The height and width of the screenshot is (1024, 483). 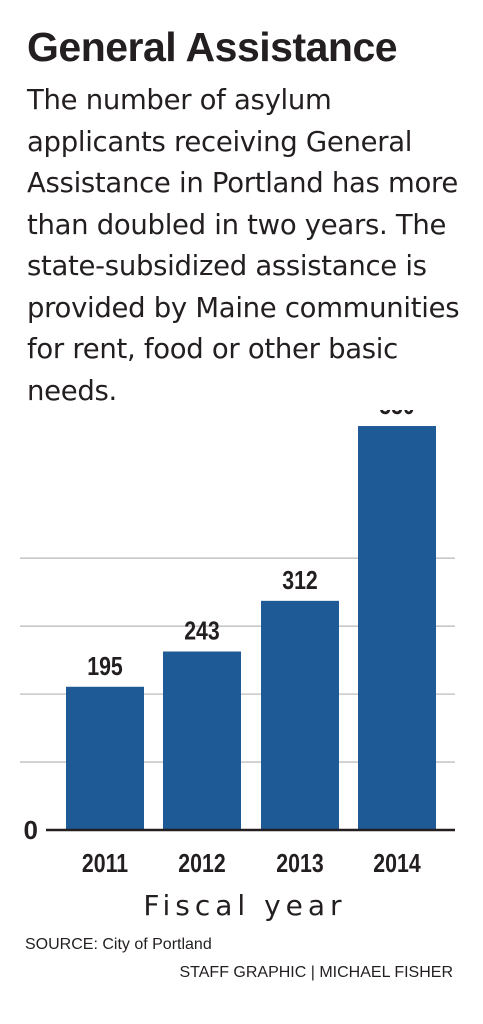 I want to click on x-tick-label: 2012, so click(x=201, y=864).